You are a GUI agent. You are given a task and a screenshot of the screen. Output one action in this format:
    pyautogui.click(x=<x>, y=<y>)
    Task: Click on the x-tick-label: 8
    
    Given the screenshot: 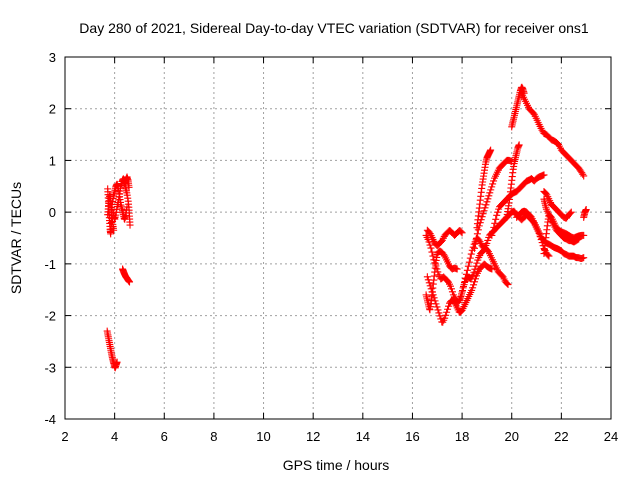 What is the action you would take?
    pyautogui.click(x=213, y=436)
    